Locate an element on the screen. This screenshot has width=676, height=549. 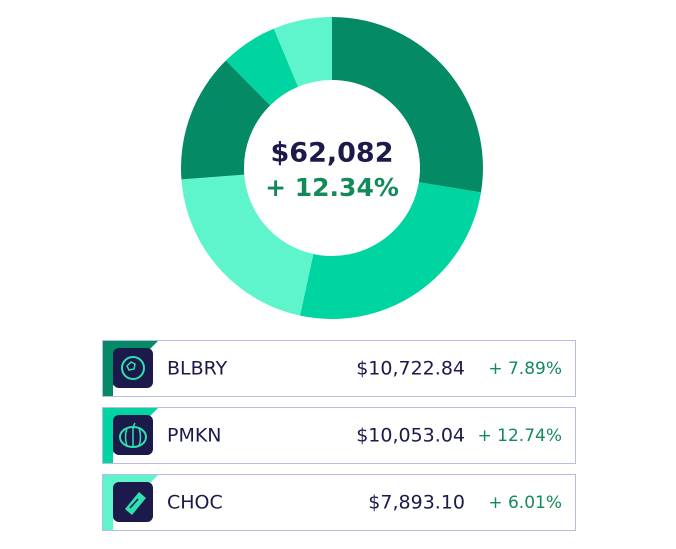
change: + 7.89% is located at coordinates (525, 369).